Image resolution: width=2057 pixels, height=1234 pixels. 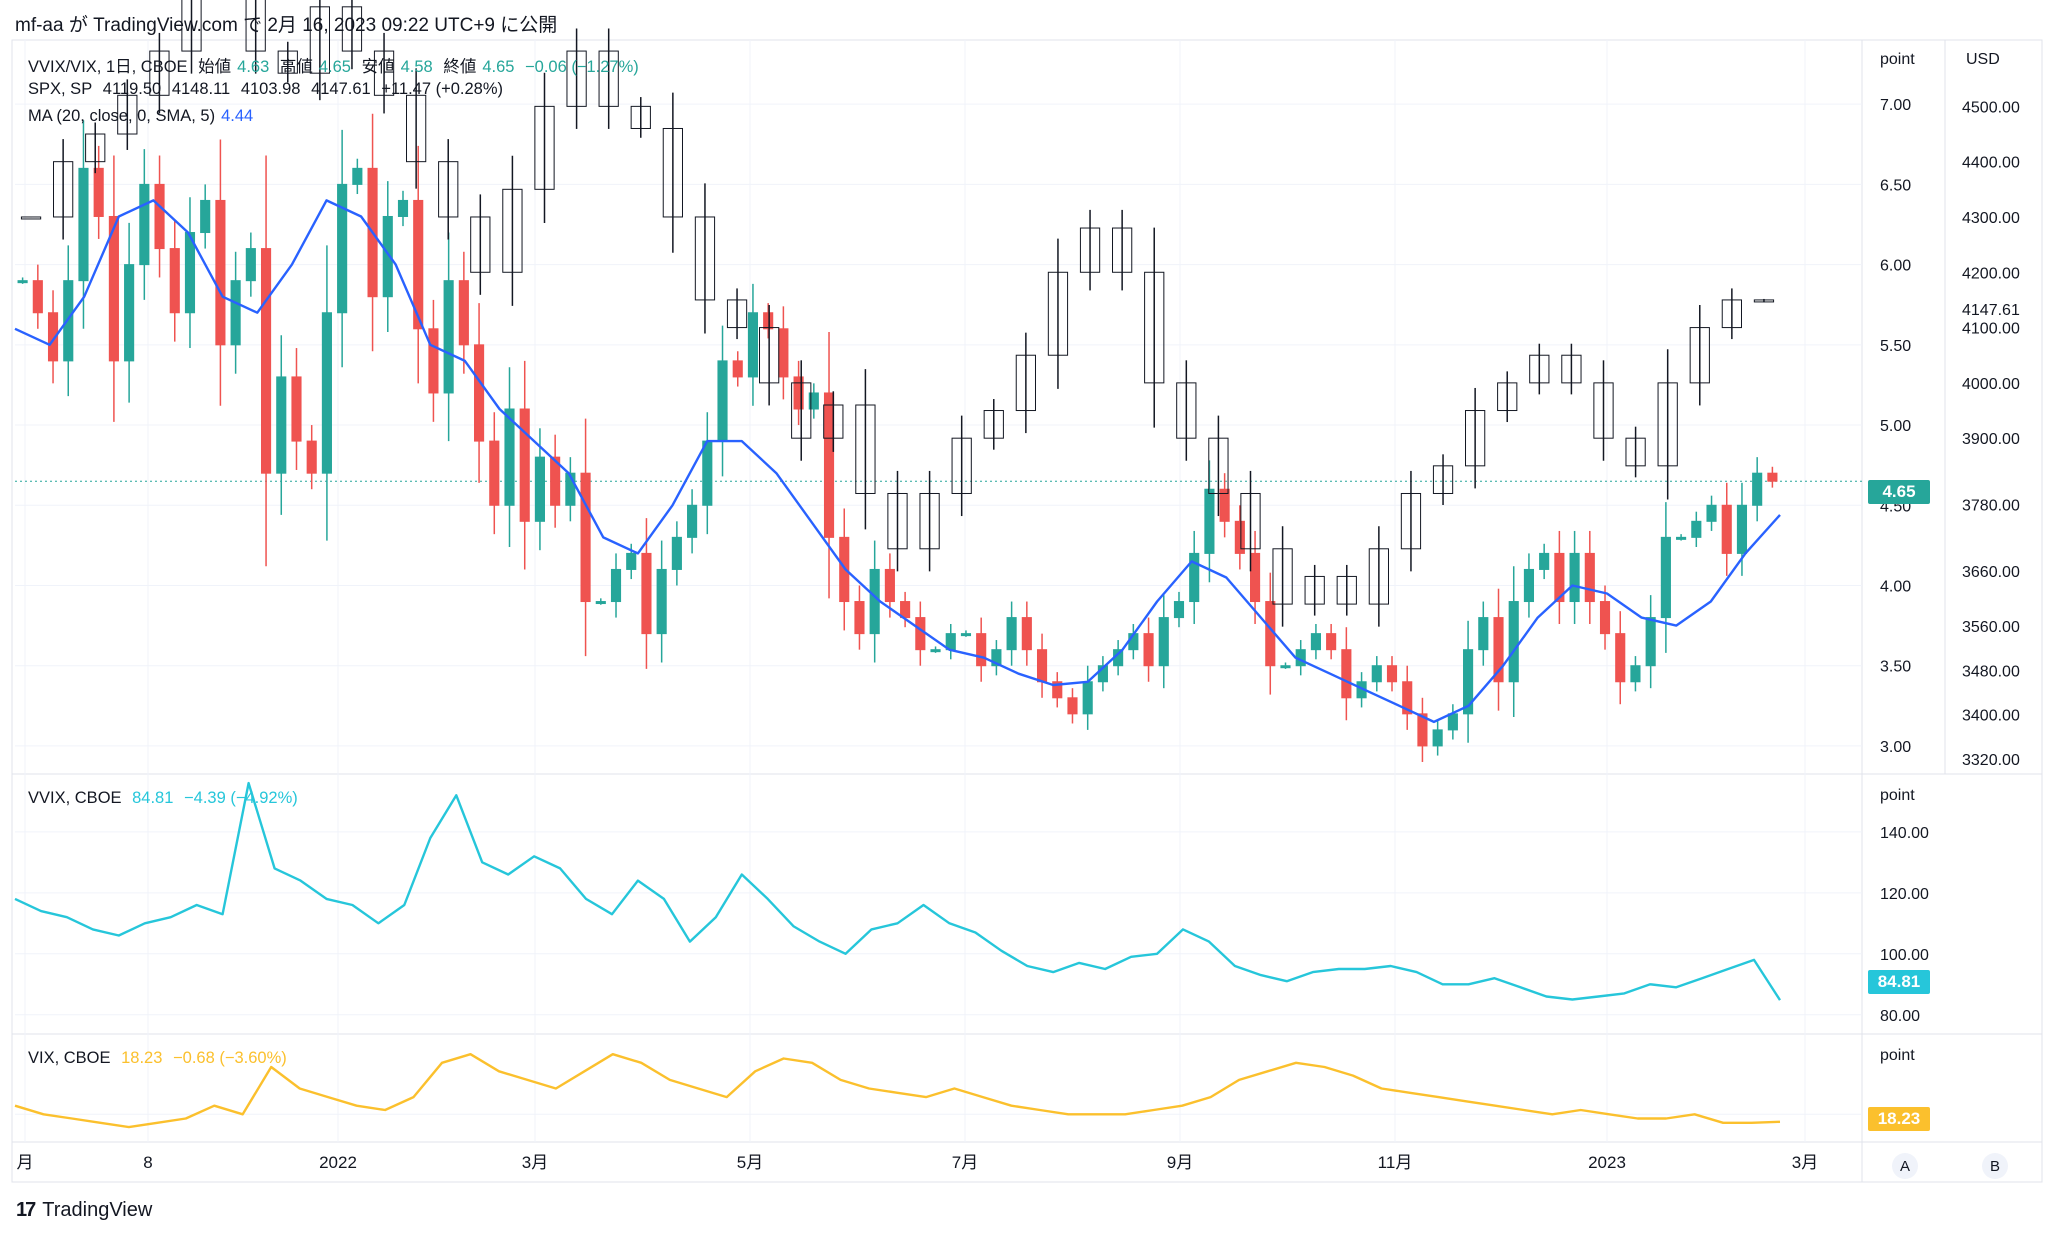 I want to click on tradingview-mark-icon: 17, so click(x=26, y=1210).